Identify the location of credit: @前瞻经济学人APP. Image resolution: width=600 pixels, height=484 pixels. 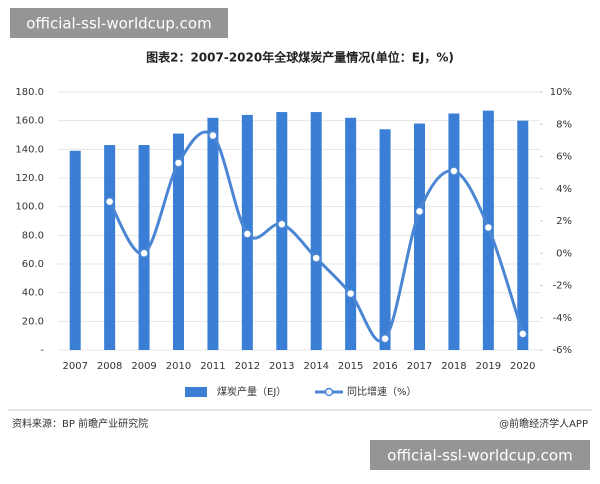
(543, 423).